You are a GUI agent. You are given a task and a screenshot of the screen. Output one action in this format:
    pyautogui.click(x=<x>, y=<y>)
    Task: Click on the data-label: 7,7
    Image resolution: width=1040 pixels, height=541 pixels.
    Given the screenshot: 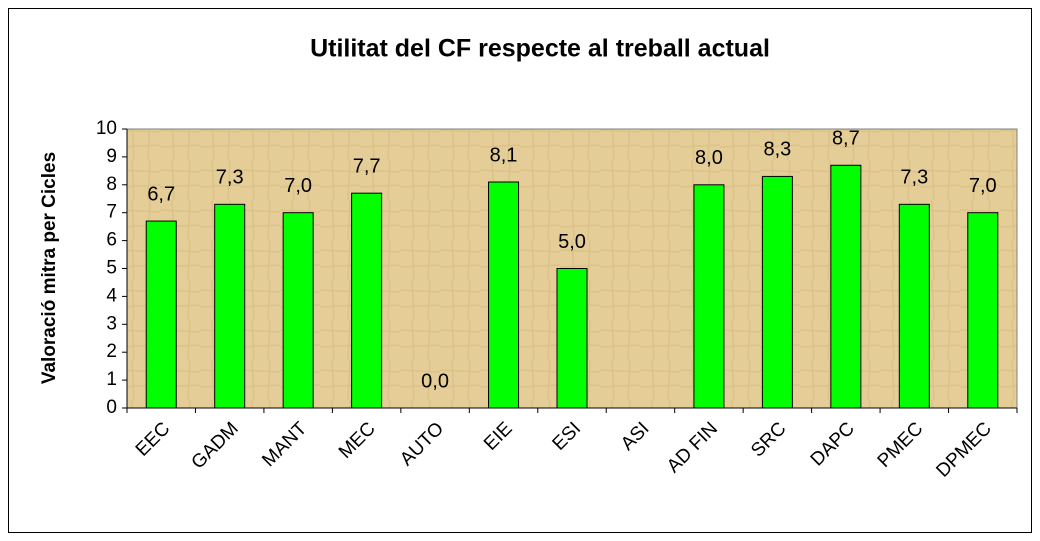 What is the action you would take?
    pyautogui.click(x=367, y=166)
    